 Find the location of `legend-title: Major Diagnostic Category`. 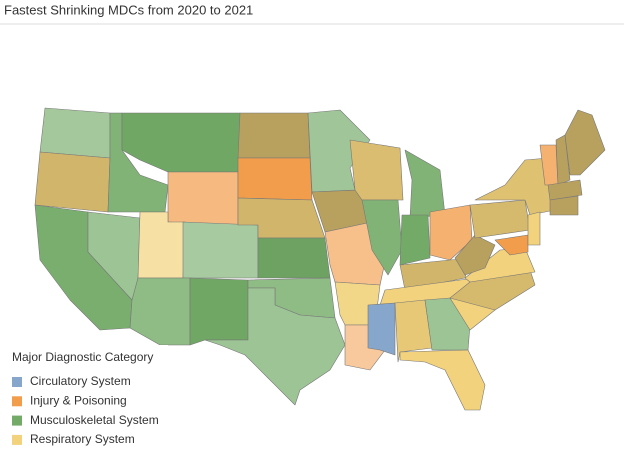

legend-title: Major Diagnostic Category is located at coordinates (82, 357).